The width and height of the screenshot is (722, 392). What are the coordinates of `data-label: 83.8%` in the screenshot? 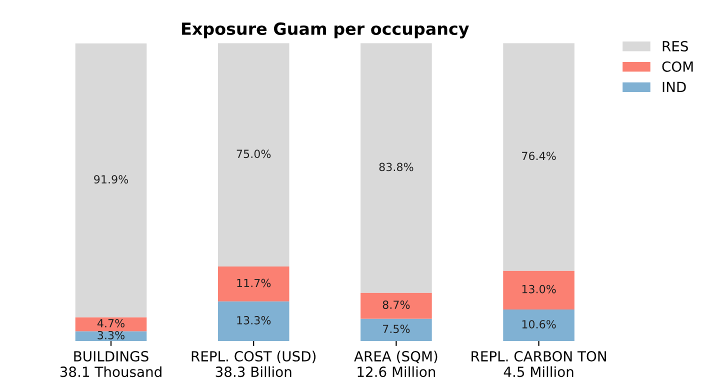 It's located at (396, 167).